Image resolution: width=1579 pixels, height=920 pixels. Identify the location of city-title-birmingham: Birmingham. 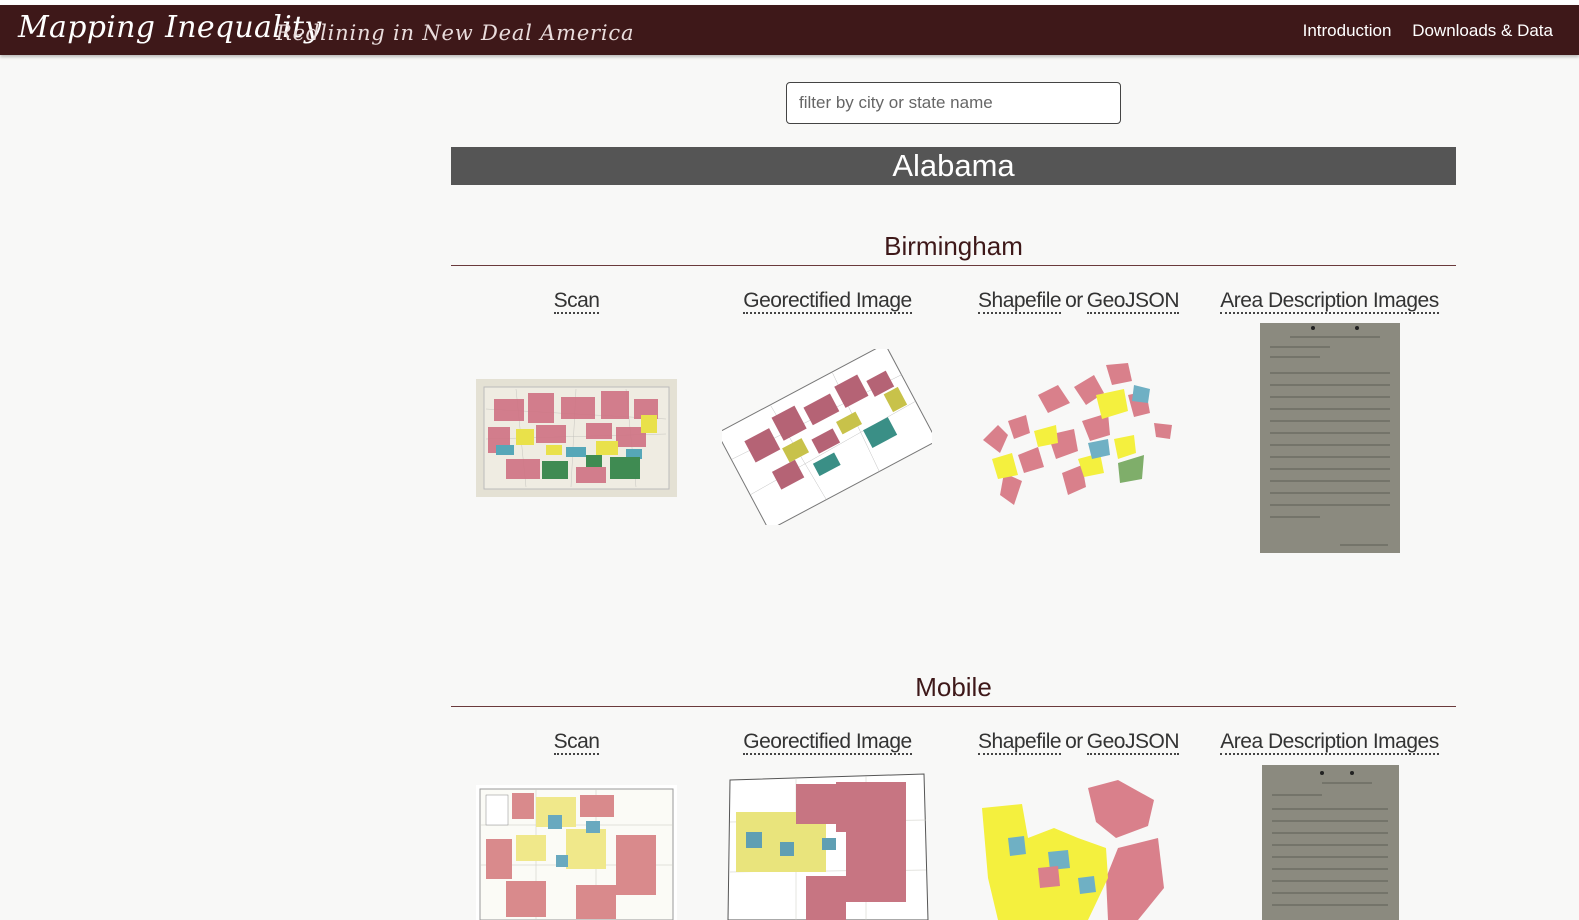
(953, 246).